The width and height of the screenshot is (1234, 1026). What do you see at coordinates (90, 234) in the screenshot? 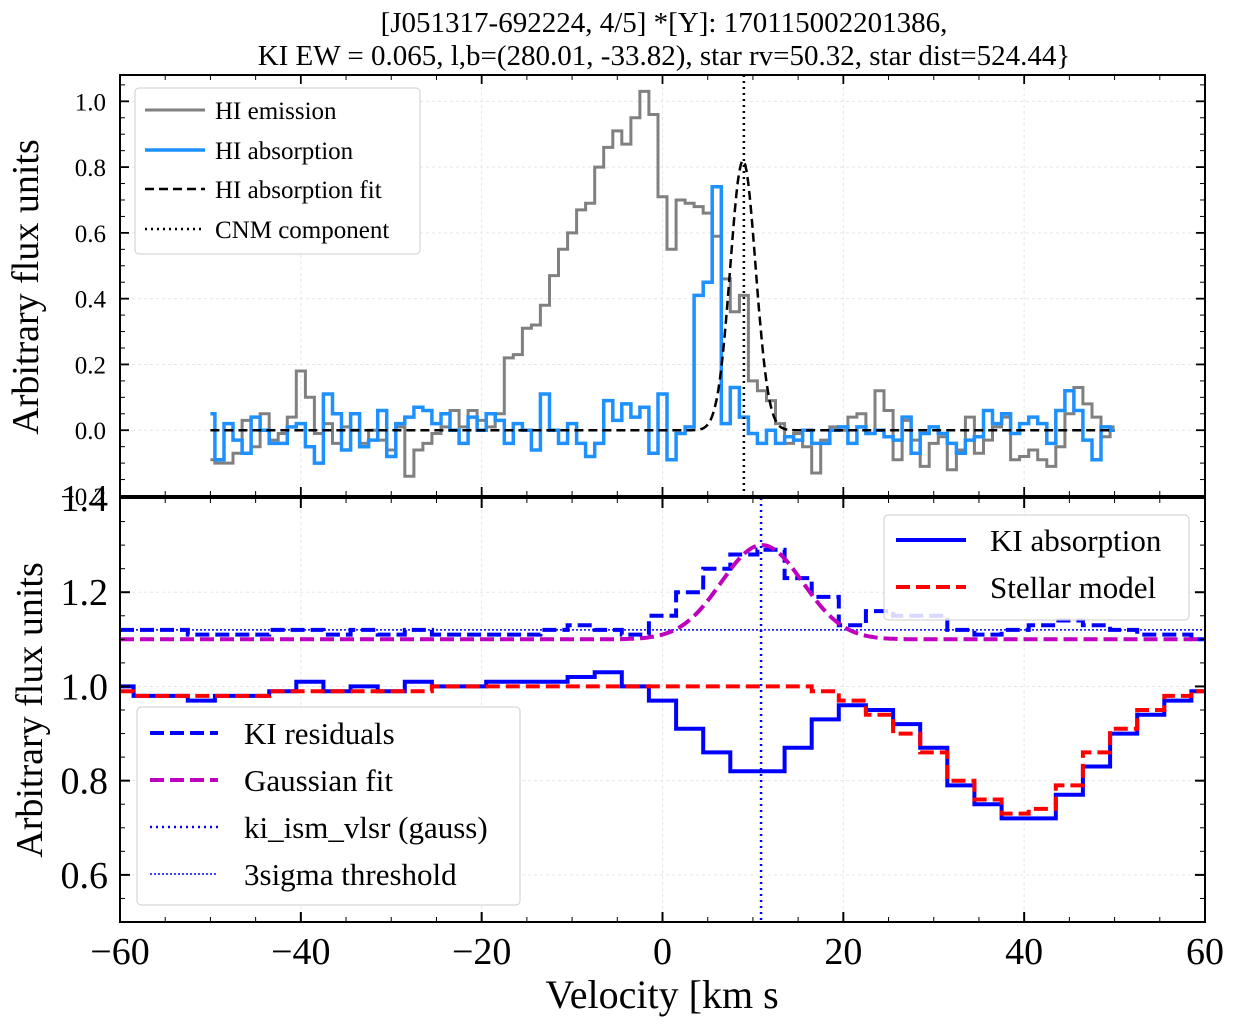
I see `hi-y-tick-label: 0.6` at bounding box center [90, 234].